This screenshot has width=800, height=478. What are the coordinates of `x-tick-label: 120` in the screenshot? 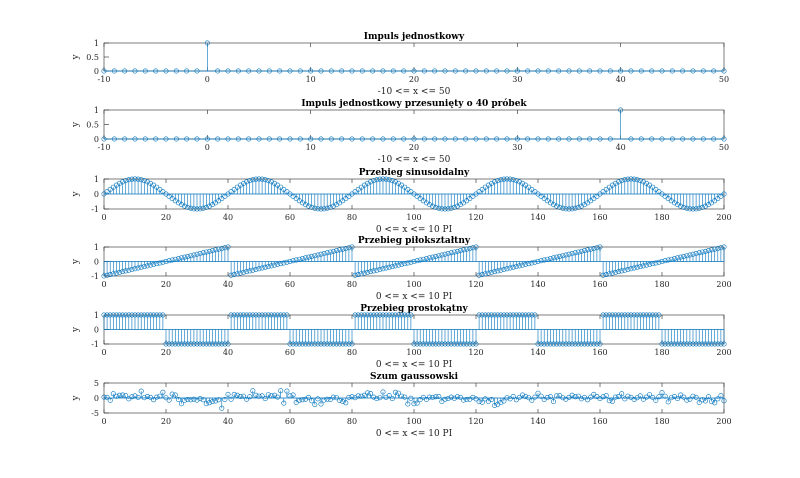 It's located at (475, 352).